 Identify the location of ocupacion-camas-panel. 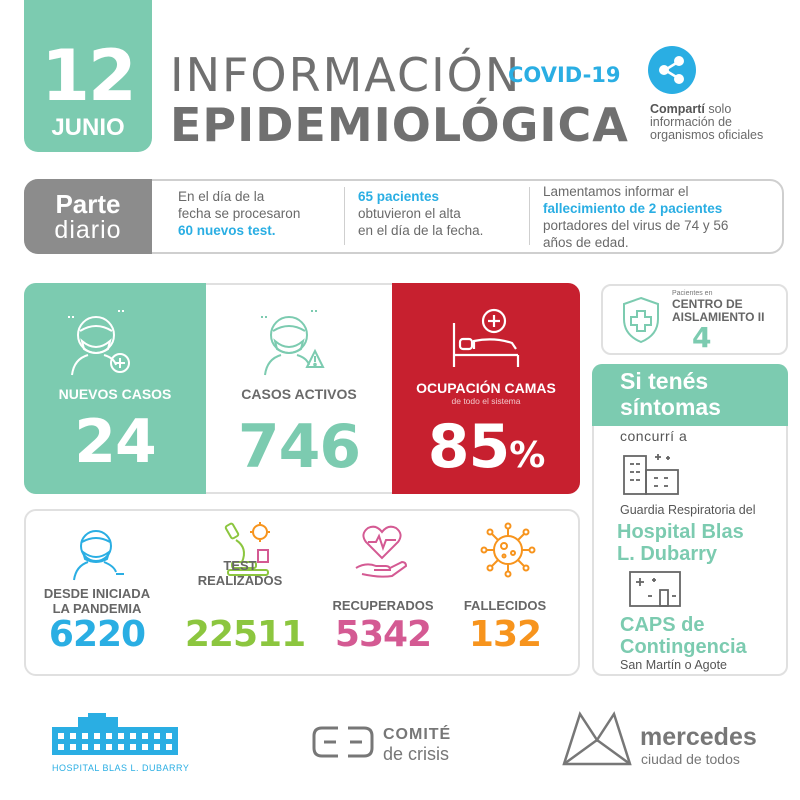
(486, 388).